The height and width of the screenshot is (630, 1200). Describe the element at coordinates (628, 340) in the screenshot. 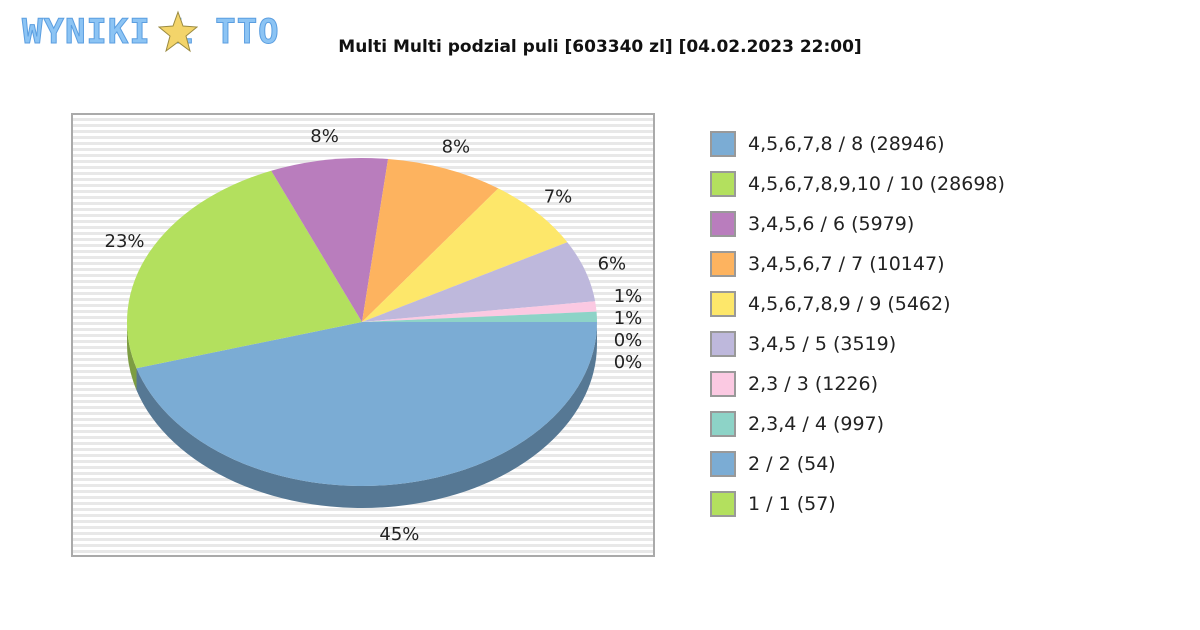

I see `slice-label-8: 0%` at that location.